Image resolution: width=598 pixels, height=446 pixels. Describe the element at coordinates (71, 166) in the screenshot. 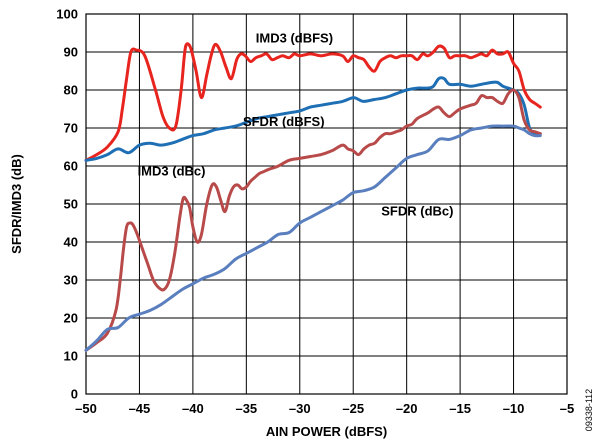

I see `y-tick-label: 60` at that location.